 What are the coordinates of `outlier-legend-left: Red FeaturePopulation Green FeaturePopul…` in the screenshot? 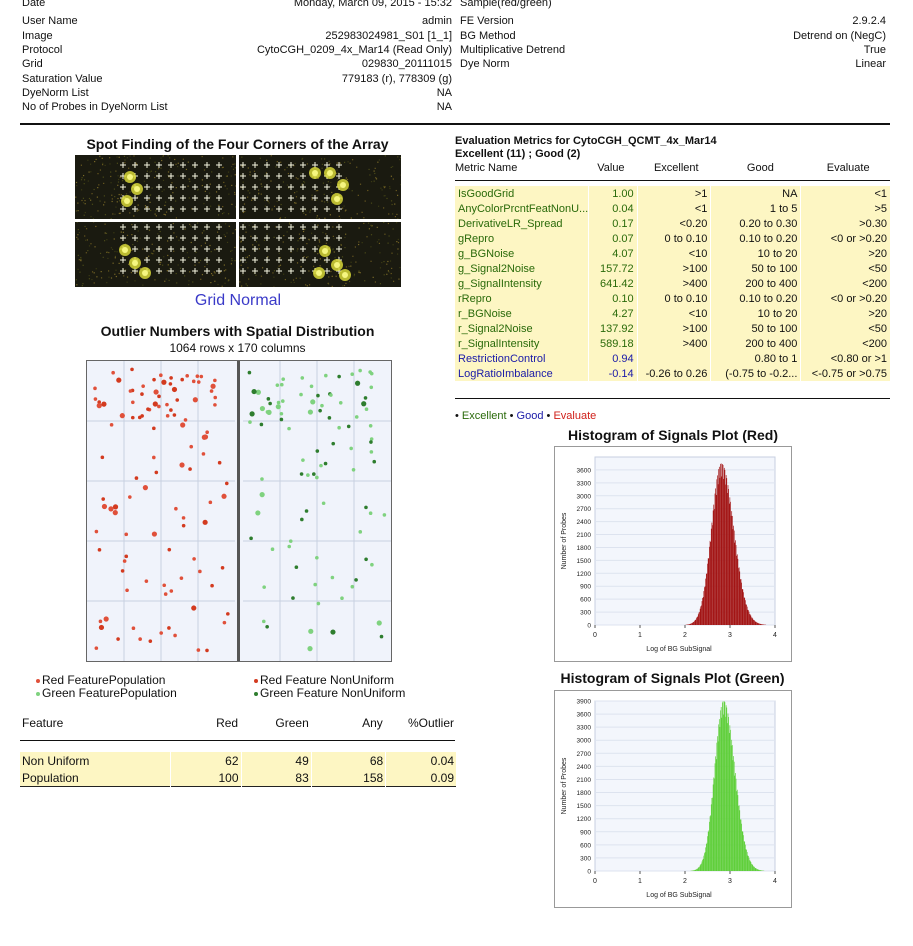 It's located at (106, 687).